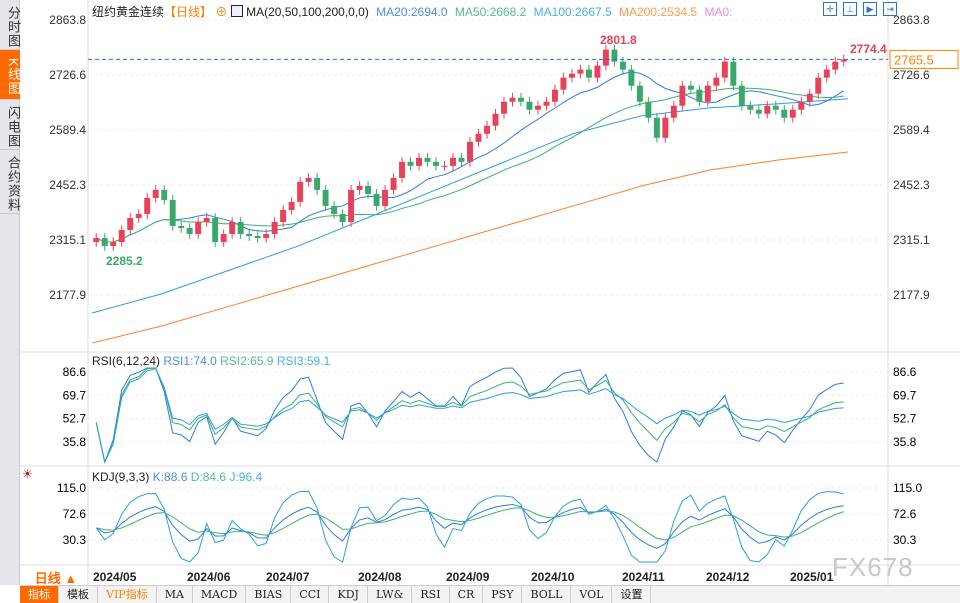 This screenshot has width=960, height=603. What do you see at coordinates (56, 578) in the screenshot?
I see `period-selector: 日线 ▲` at bounding box center [56, 578].